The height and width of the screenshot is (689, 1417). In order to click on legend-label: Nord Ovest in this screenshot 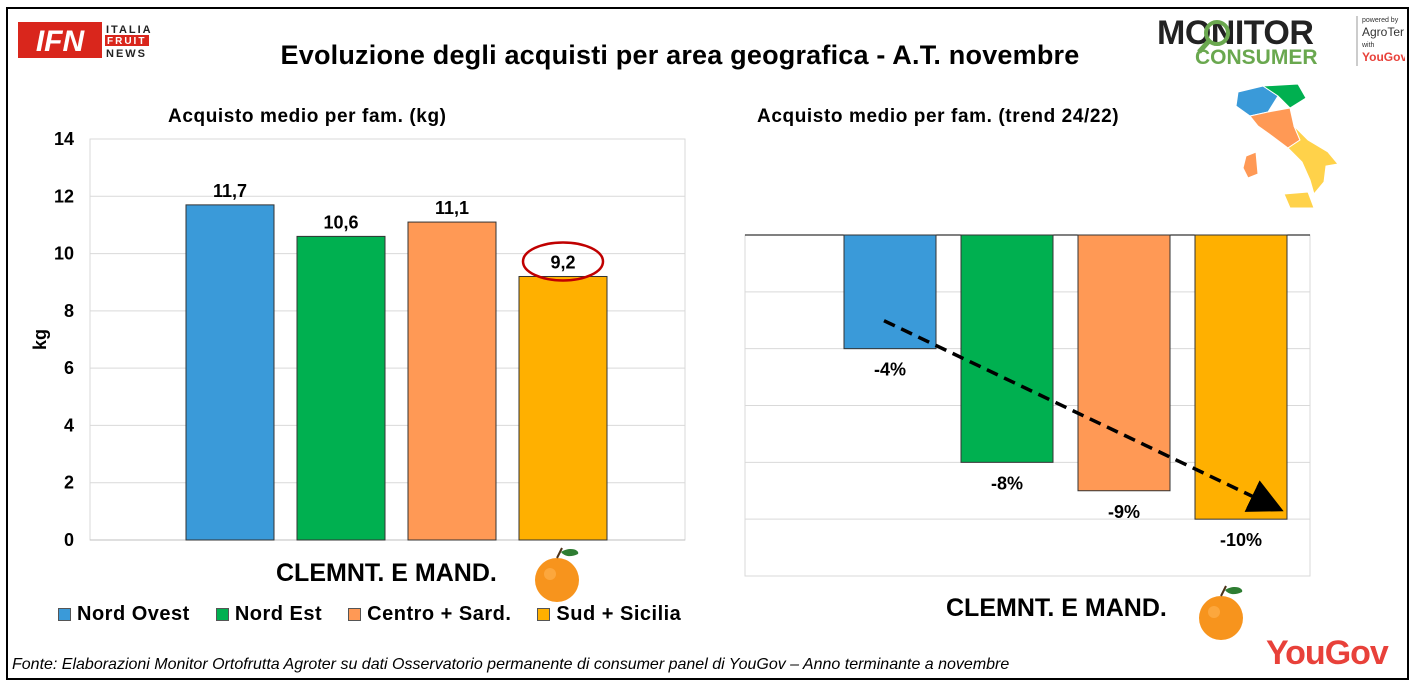, I will do `click(133, 614)`.